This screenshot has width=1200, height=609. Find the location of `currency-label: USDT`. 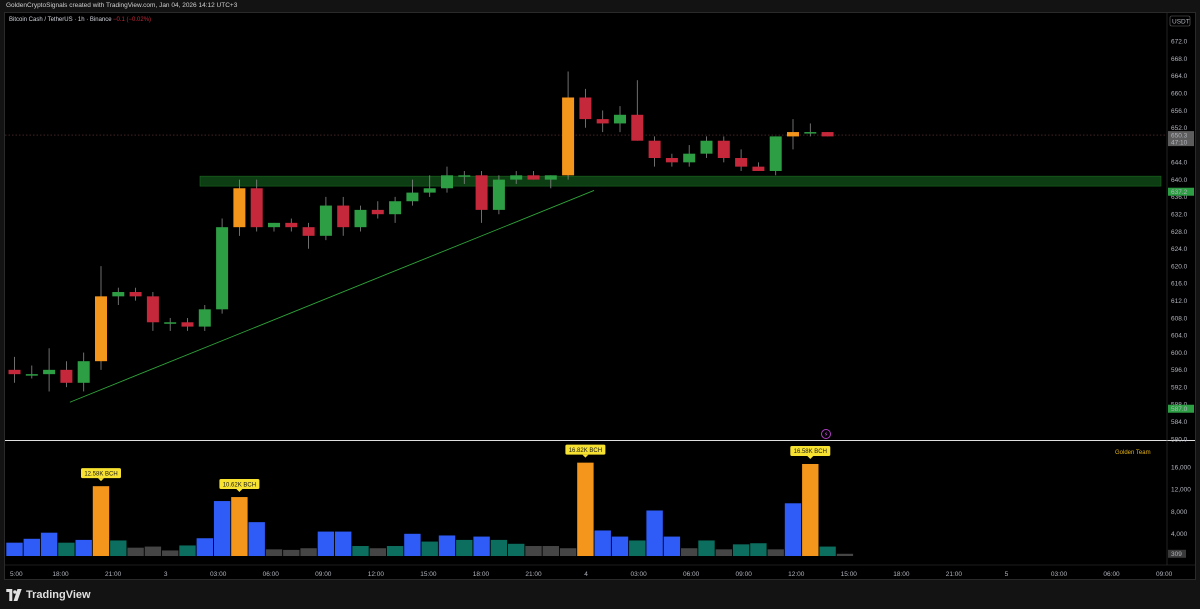

currency-label: USDT is located at coordinates (1181, 21).